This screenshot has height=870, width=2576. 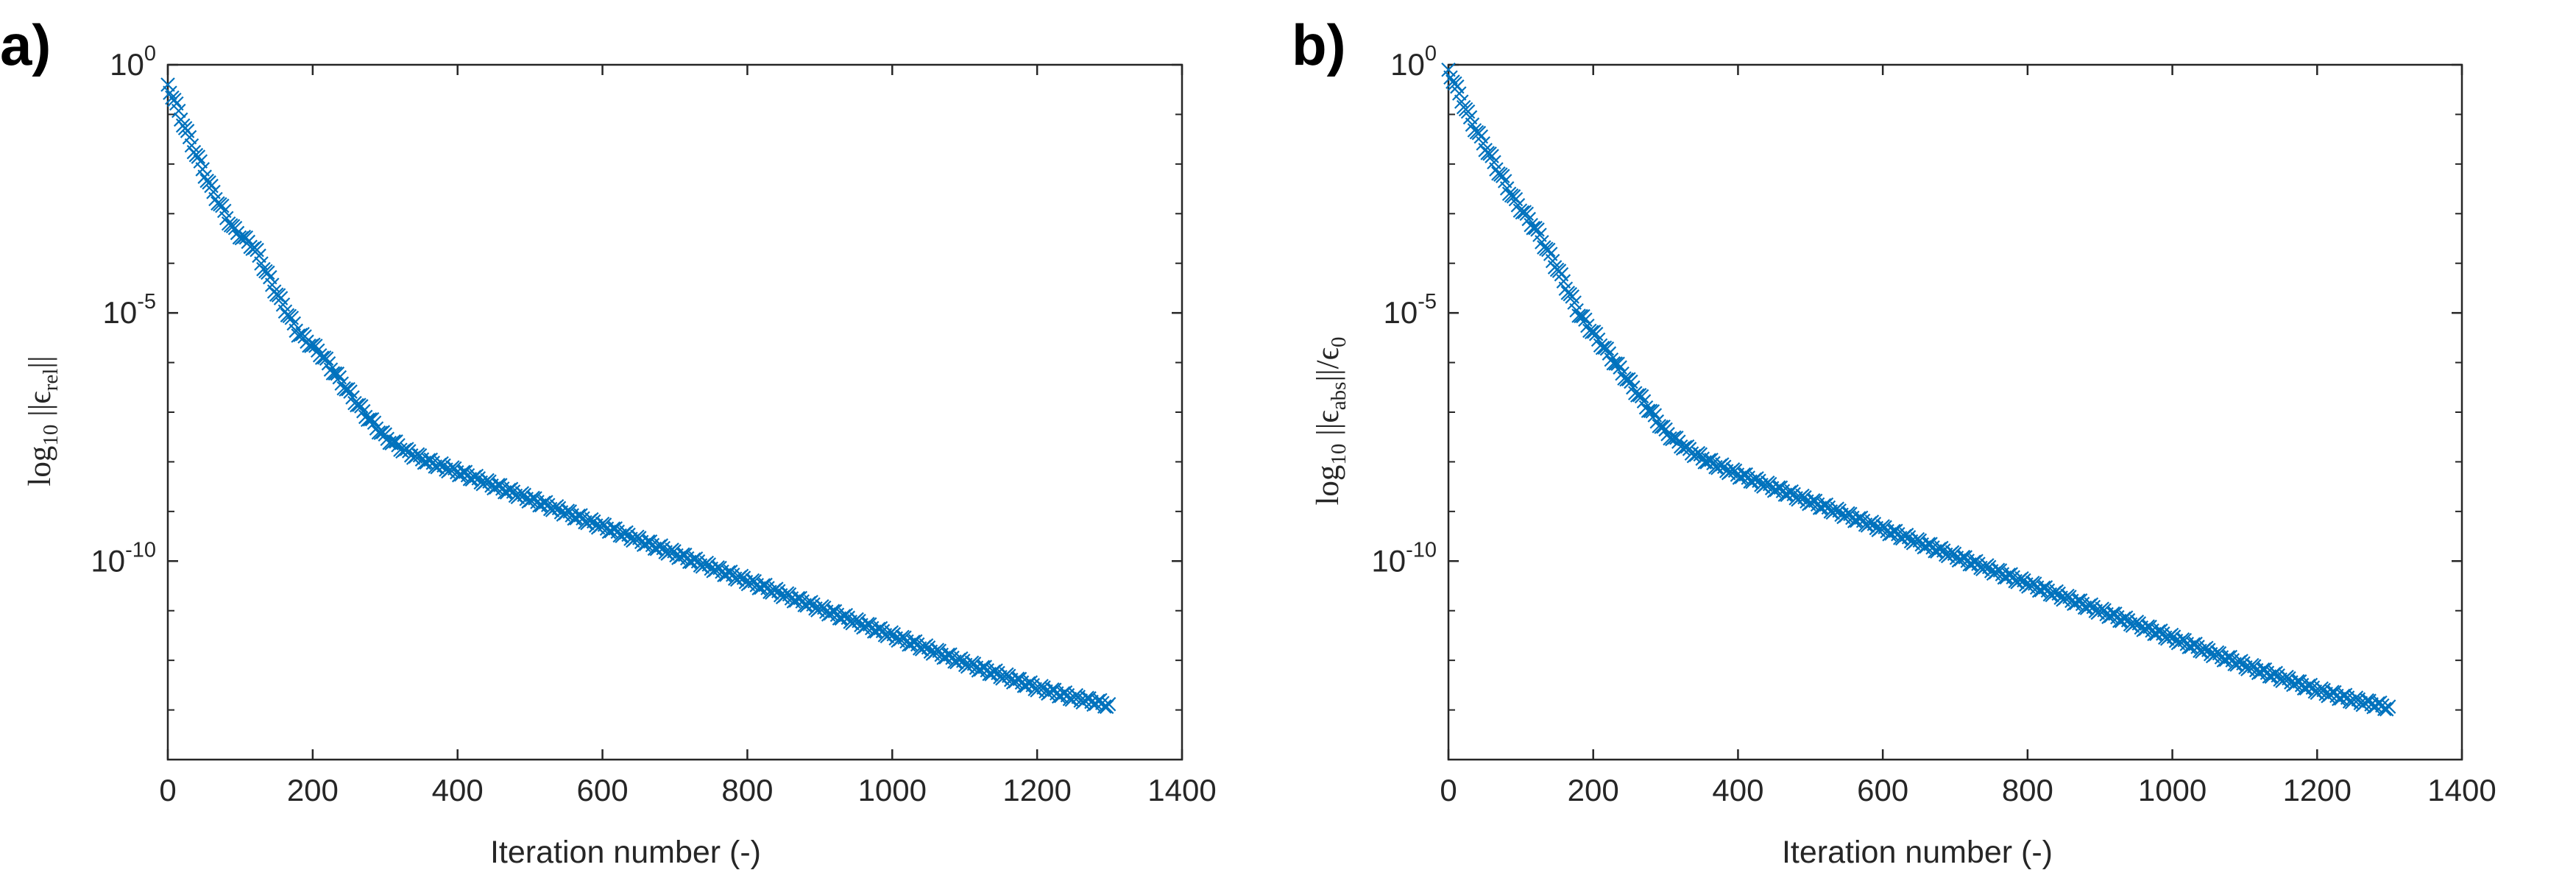 What do you see at coordinates (1331, 421) in the screenshot?
I see `panel-b-ylabel: log10 ||ϵabs||/ϵ0` at bounding box center [1331, 421].